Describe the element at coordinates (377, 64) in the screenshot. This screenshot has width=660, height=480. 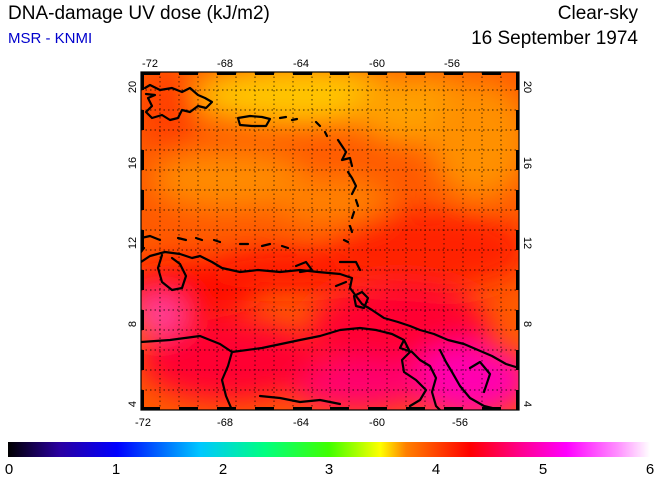
I see `lon-tick-top: -60` at that location.